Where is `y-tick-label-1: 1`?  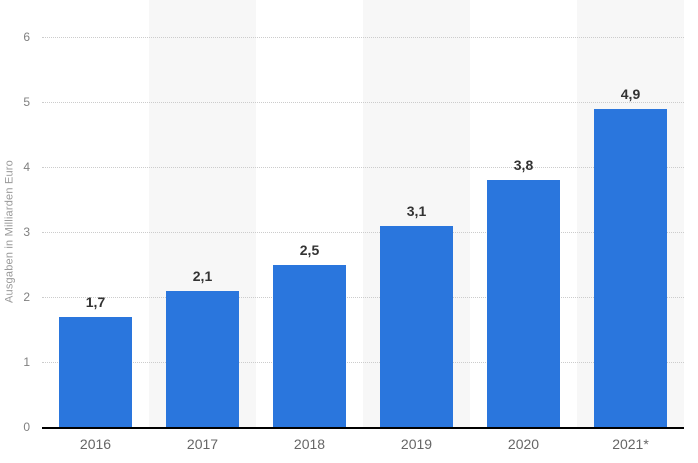 y-tick-label-1: 1 is located at coordinates (26, 362).